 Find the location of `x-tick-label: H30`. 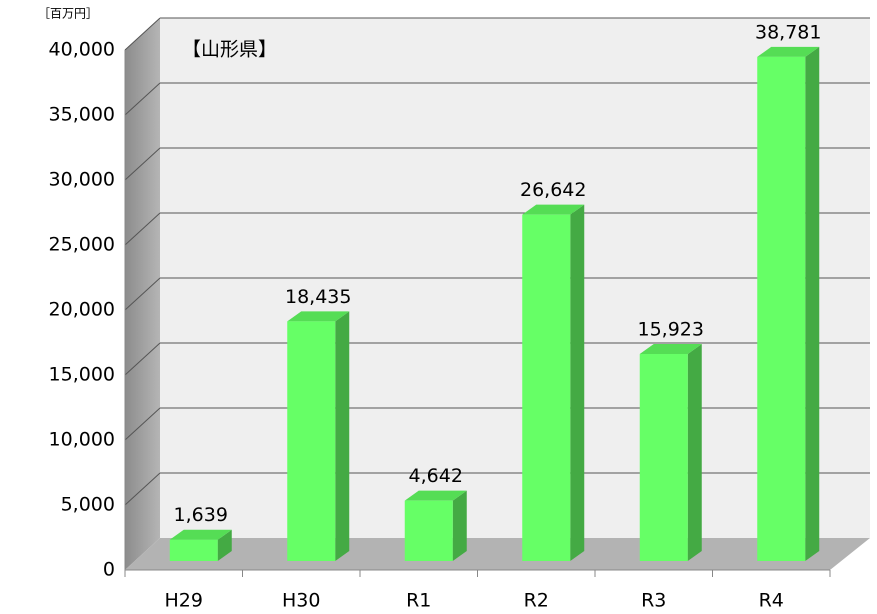

x-tick-label: H30 is located at coordinates (301, 601).